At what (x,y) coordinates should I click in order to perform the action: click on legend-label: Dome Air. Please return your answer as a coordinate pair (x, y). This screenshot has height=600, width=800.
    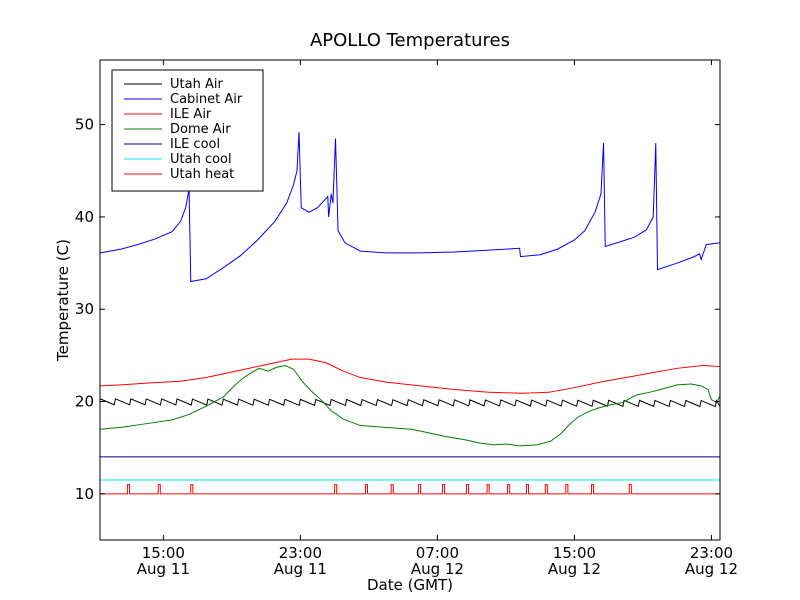
    Looking at the image, I should click on (200, 129).